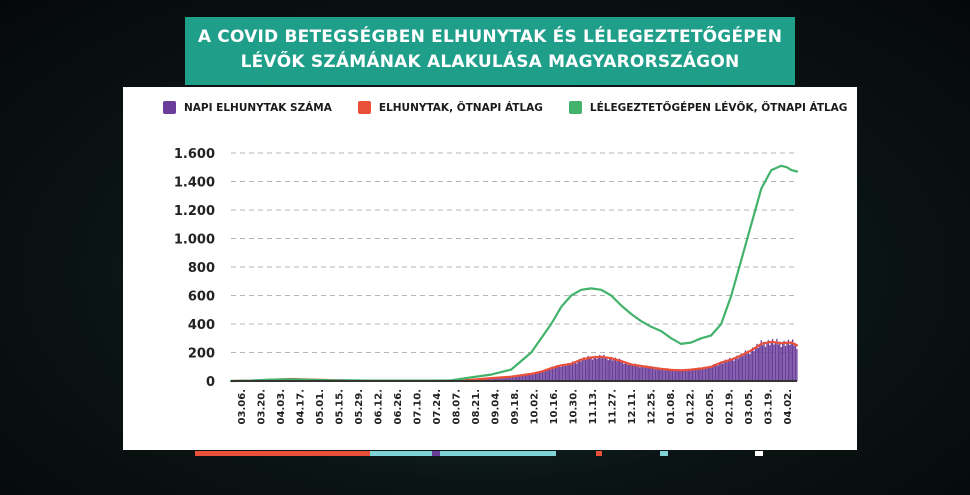 This screenshot has height=495, width=970. Describe the element at coordinates (490, 62) in the screenshot. I see `chart-title-line-2: LÉVŐK SZÁMÁNAK ALAKULÁSA MAGYARORSZÁGON` at that location.